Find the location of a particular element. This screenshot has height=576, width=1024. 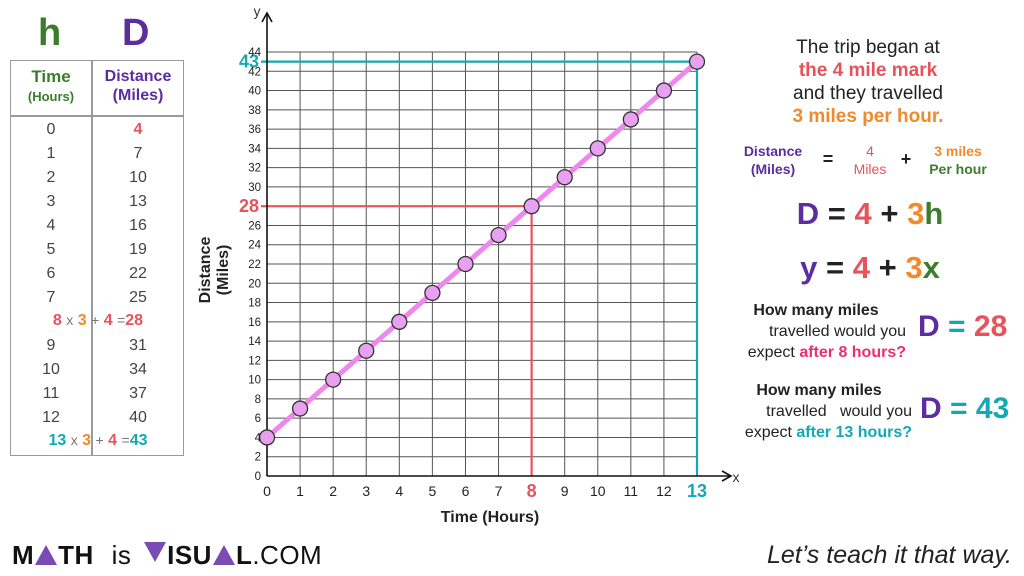

x-tick-label: 0 is located at coordinates (267, 491).